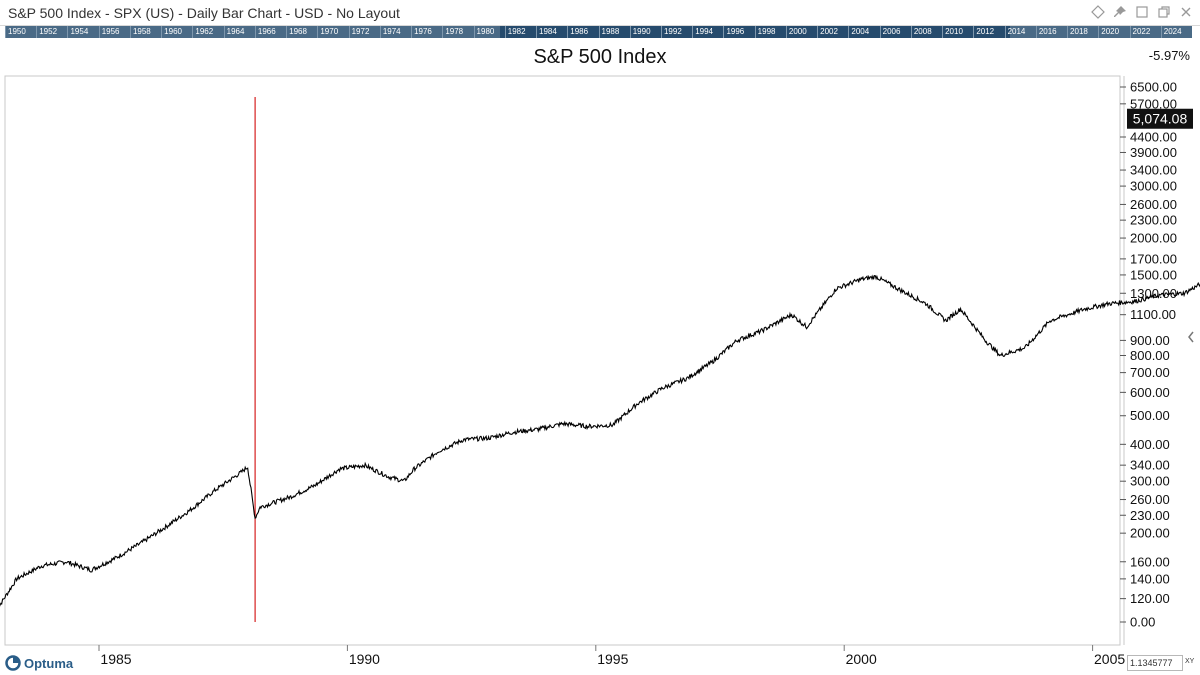 This screenshot has width=1200, height=675. Describe the element at coordinates (176, 32) in the screenshot. I see `year-strip-label: 1960` at that location.